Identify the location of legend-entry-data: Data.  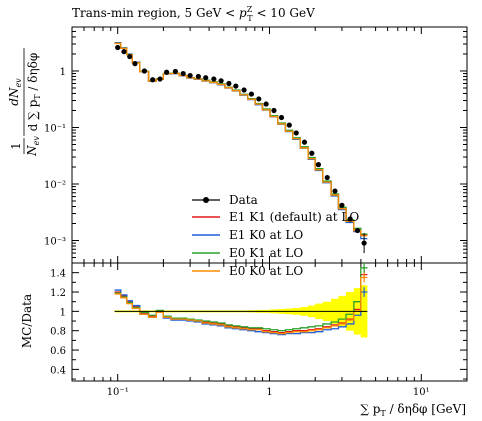
(225, 200).